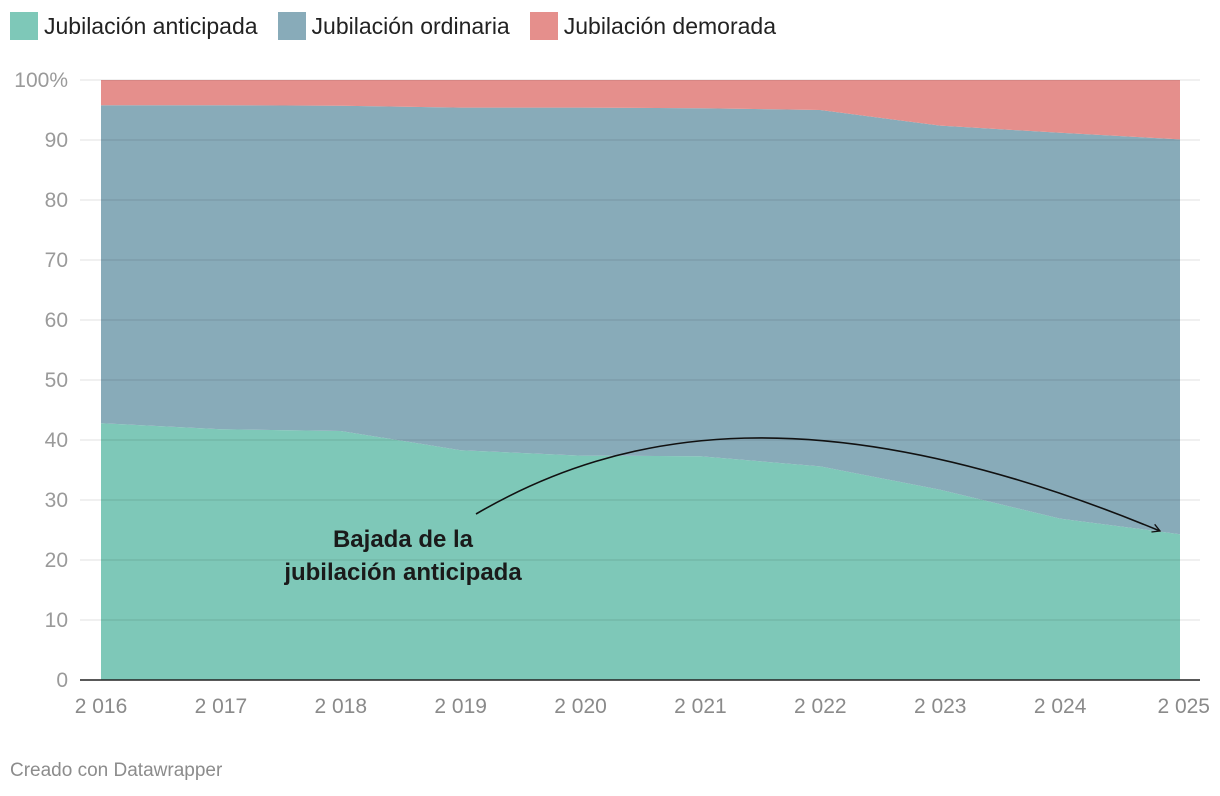  Describe the element at coordinates (56, 440) in the screenshot. I see `y-tick-label: 40` at that location.